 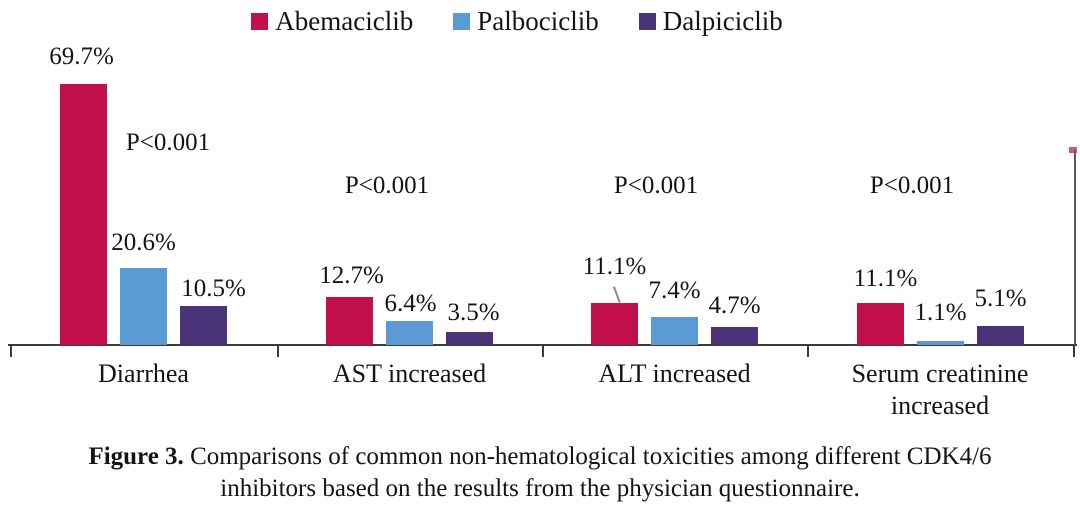 I want to click on value-label-abemaciclib-ast-increased: 12.7%, so click(x=351, y=275).